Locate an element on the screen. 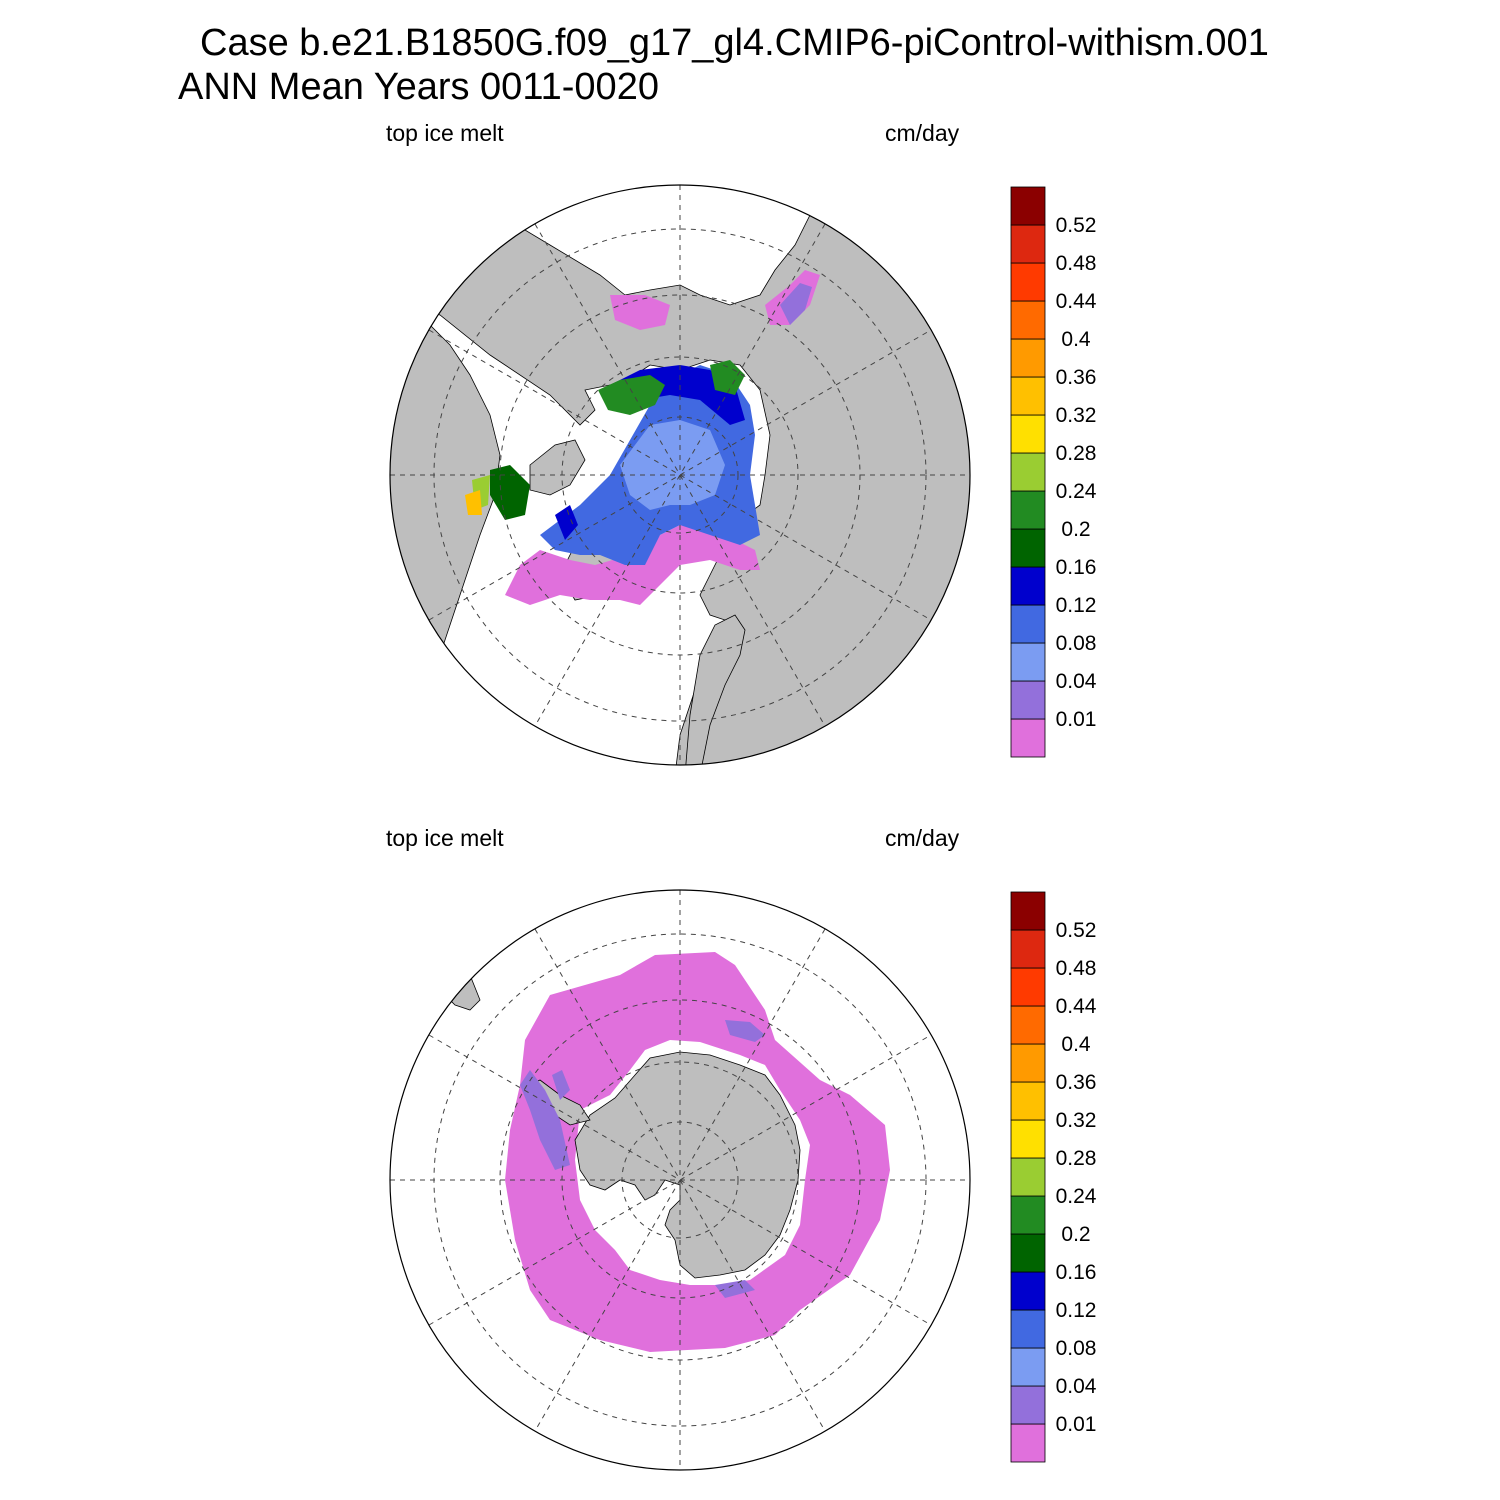 The image size is (1500, 1500). land-canadian-archipelago is located at coordinates (557, 467).